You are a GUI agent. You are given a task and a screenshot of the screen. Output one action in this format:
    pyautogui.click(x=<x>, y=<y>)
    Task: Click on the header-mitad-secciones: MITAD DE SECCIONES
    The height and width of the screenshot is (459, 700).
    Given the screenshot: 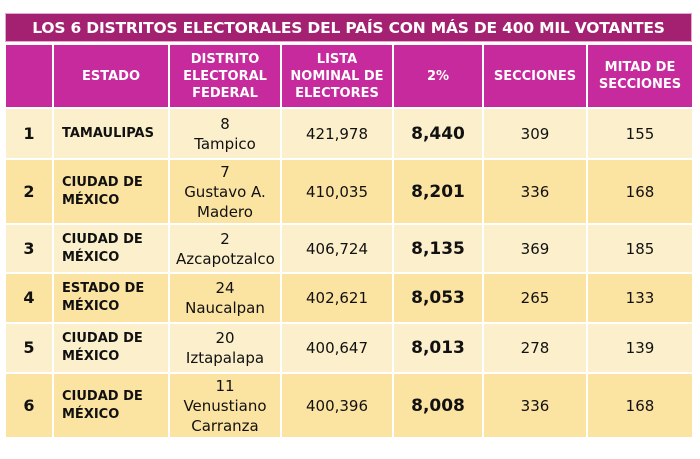 What is the action you would take?
    pyautogui.click(x=640, y=76)
    